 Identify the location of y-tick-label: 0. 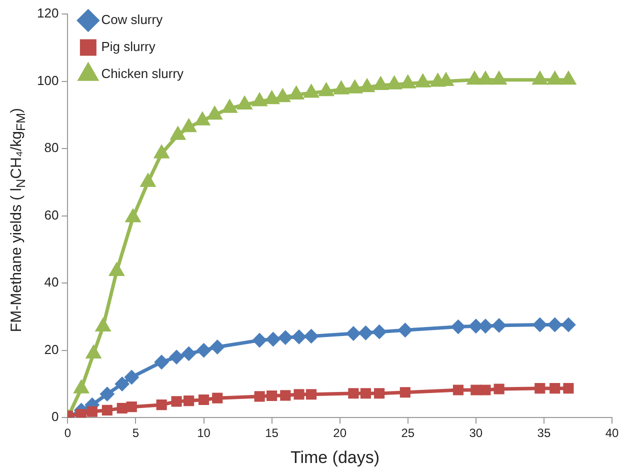
(55, 416).